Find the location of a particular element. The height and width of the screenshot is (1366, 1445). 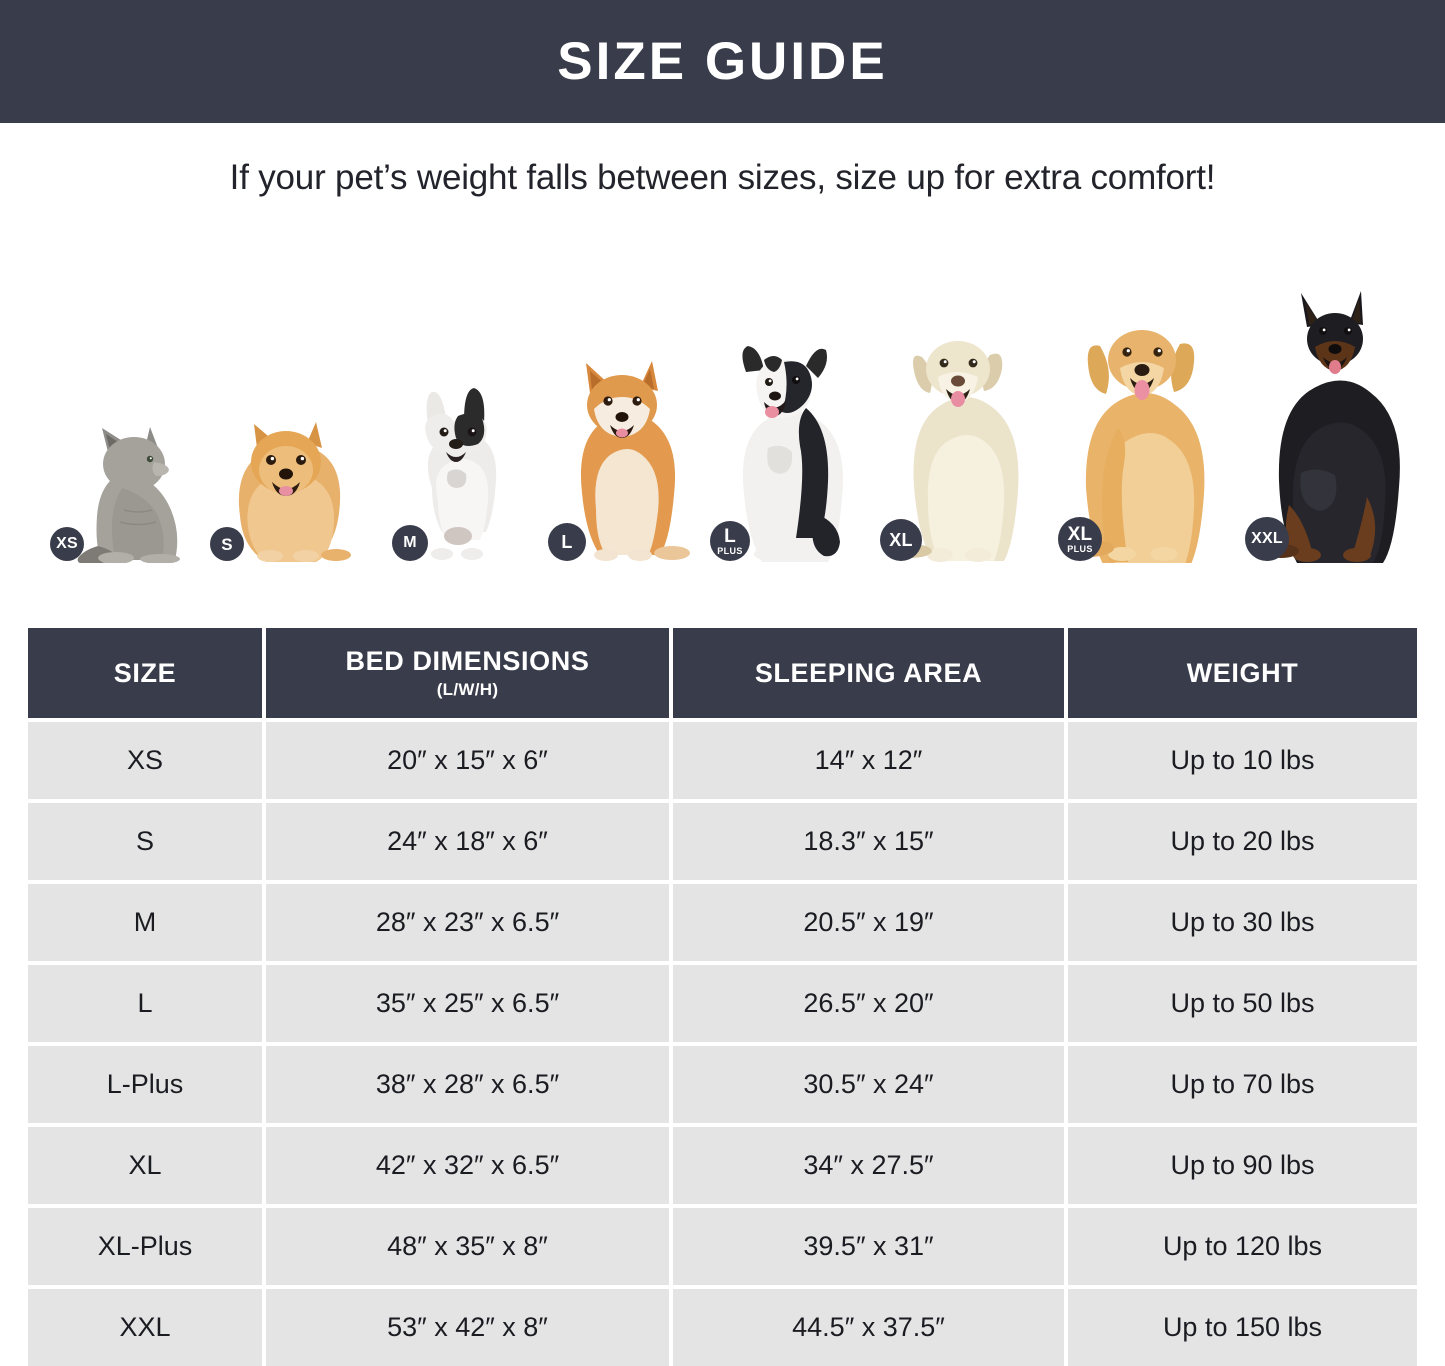

size-badge-label: XS is located at coordinates (67, 543).